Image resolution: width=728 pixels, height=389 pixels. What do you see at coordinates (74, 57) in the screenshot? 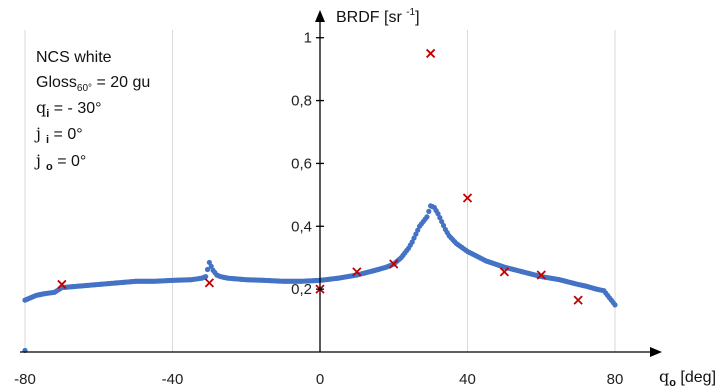
I see `annotation-sample: NCS white` at bounding box center [74, 57].